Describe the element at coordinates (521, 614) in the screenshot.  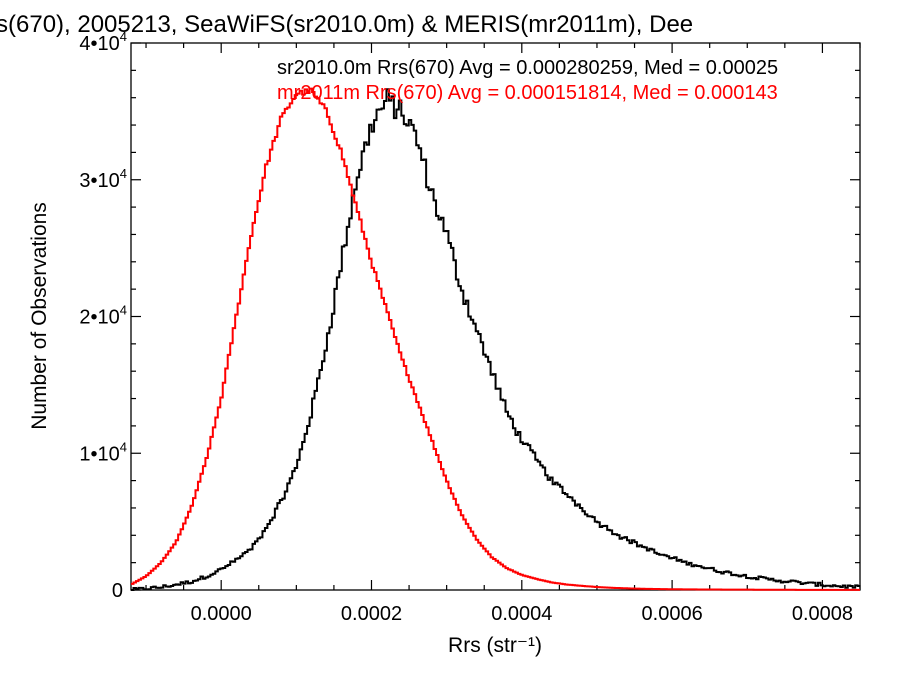
I see `x-tick-label: 0.0004` at that location.